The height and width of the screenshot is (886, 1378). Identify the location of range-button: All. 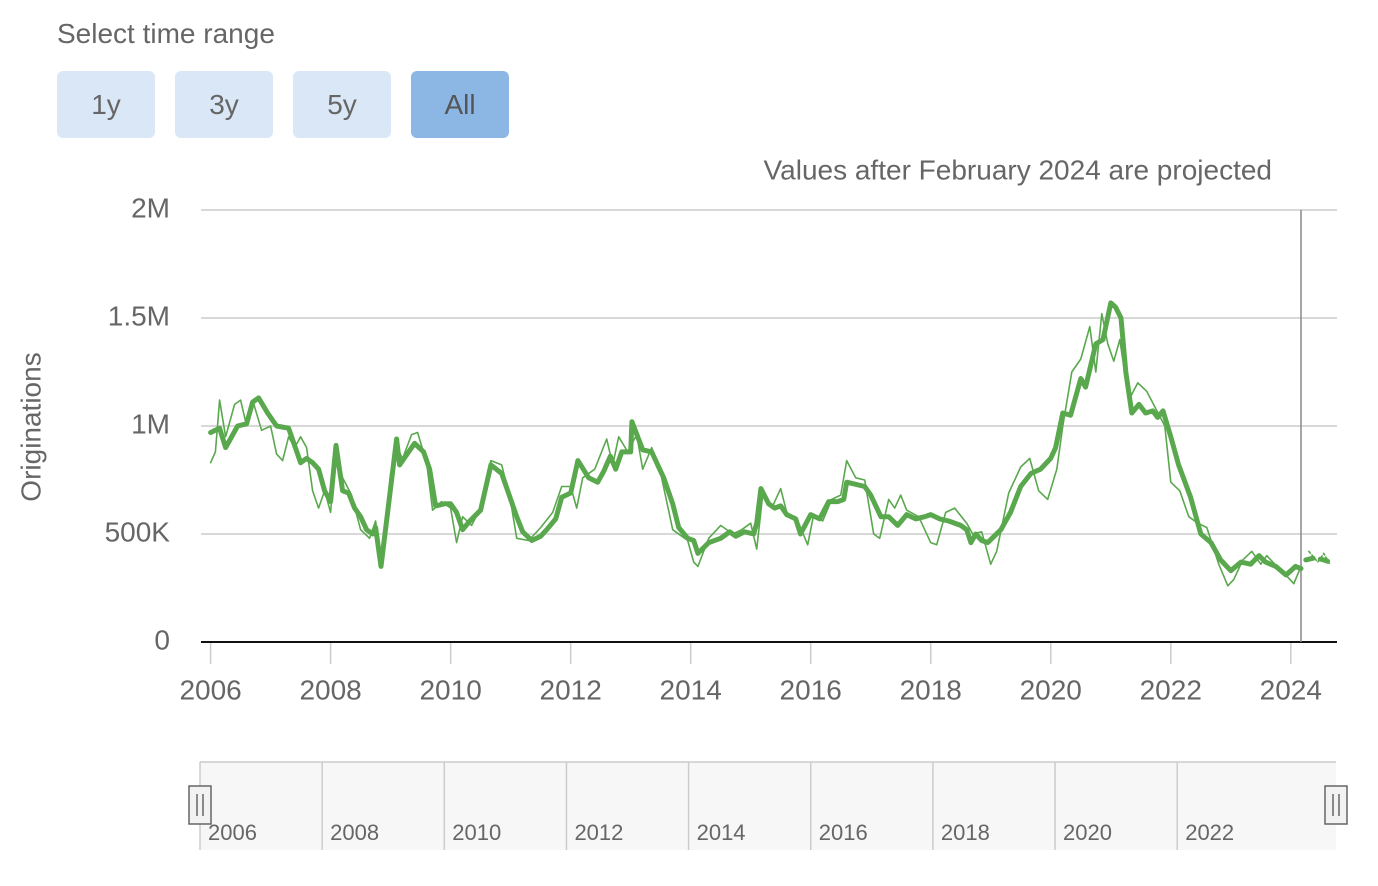
(460, 104).